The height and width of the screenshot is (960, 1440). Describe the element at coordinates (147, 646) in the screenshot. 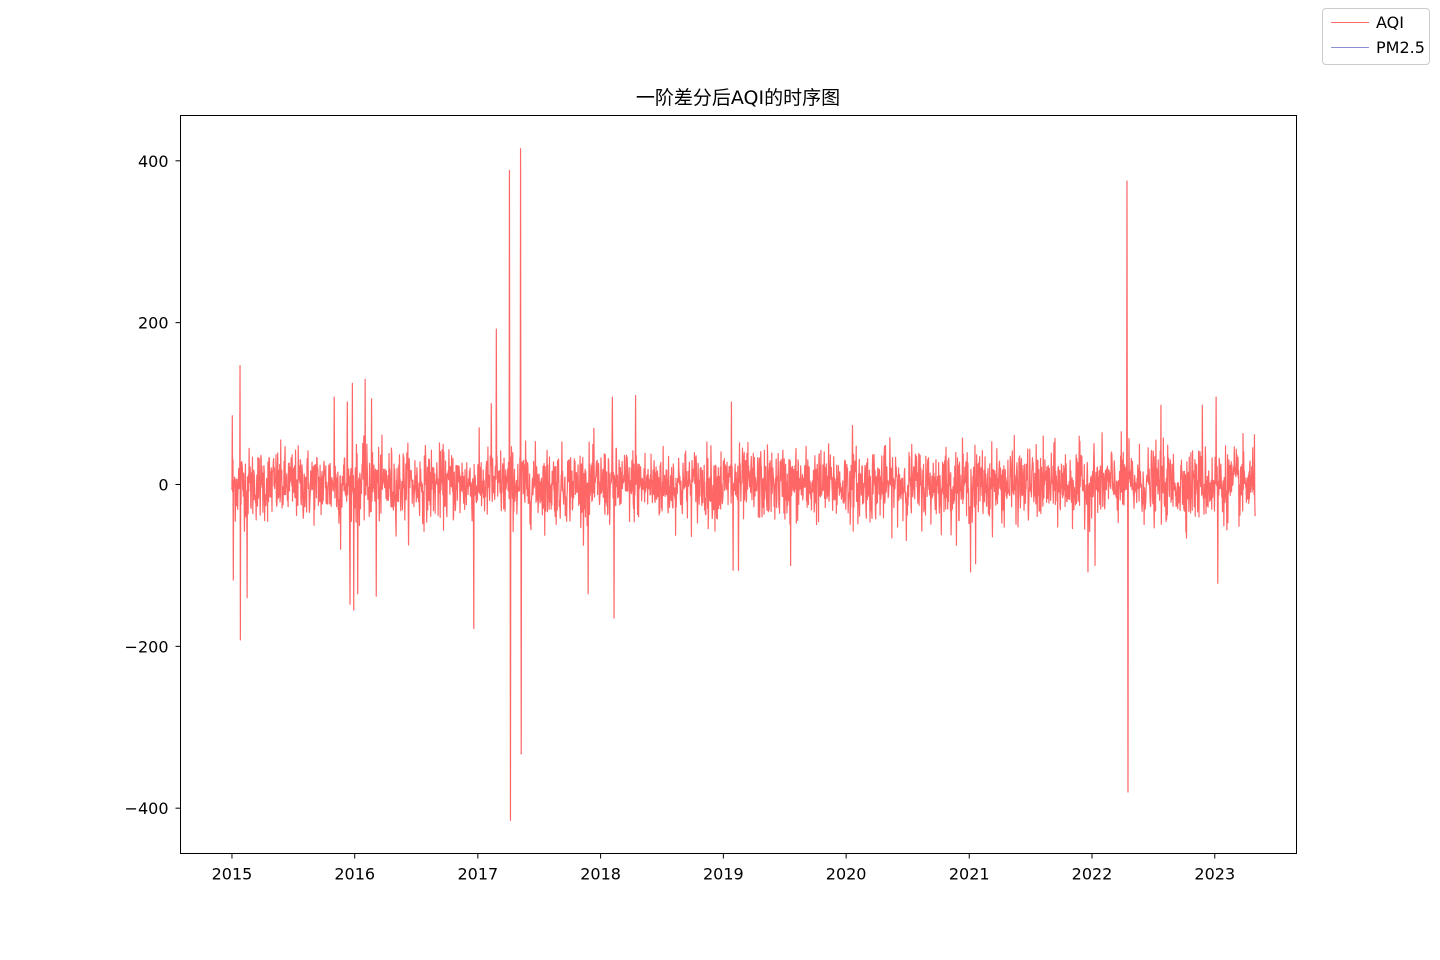

I see `y-tick-label: −200` at that location.